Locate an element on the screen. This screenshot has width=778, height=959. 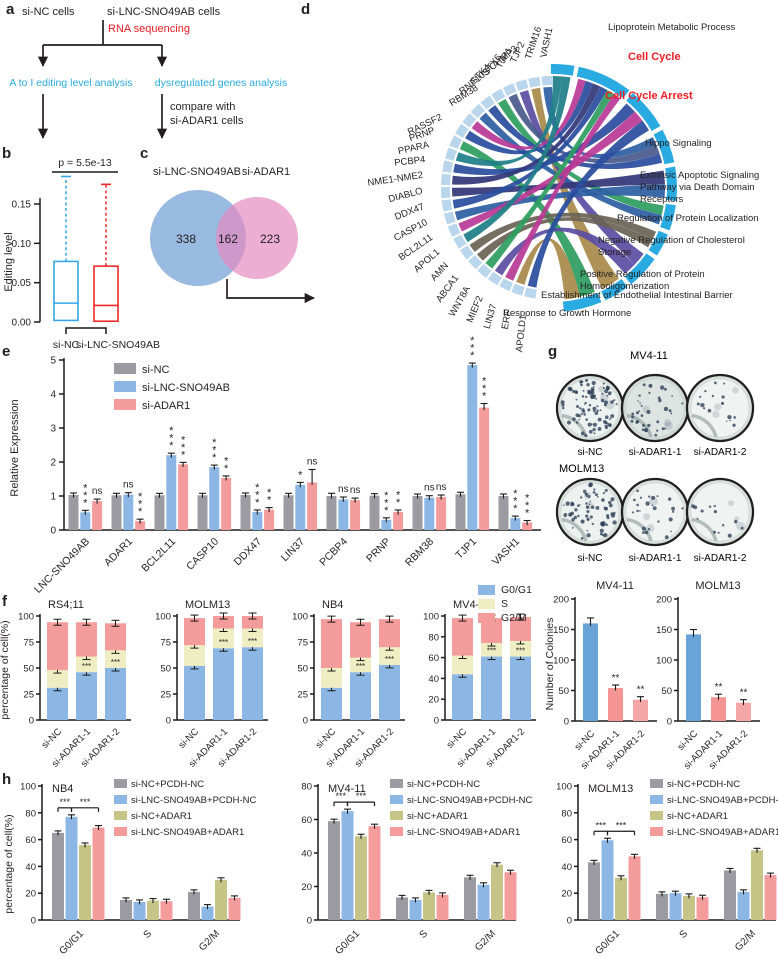
dish-rim is located at coordinates (655, 512).